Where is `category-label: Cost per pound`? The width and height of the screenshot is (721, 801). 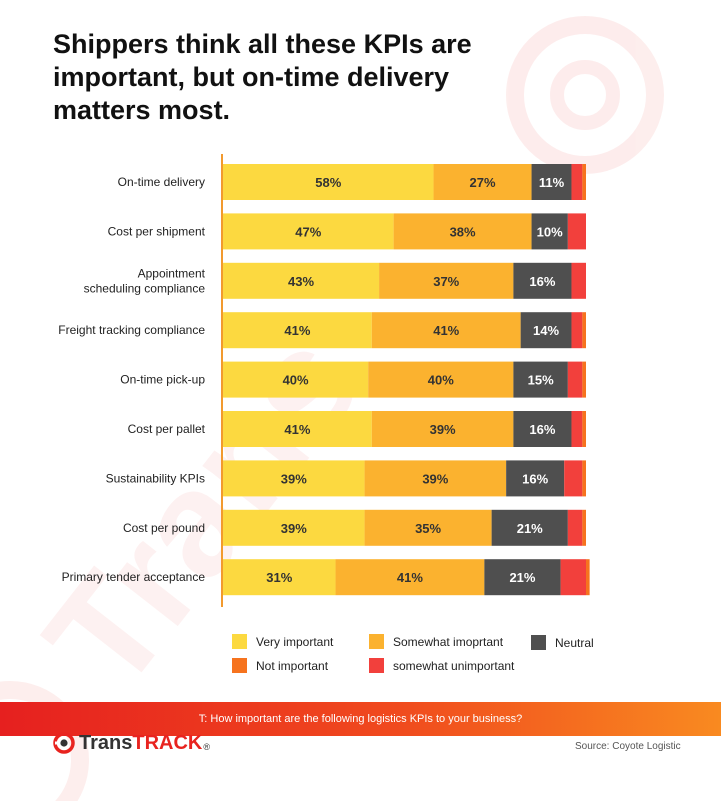 category-label: Cost per pound is located at coordinates (164, 528).